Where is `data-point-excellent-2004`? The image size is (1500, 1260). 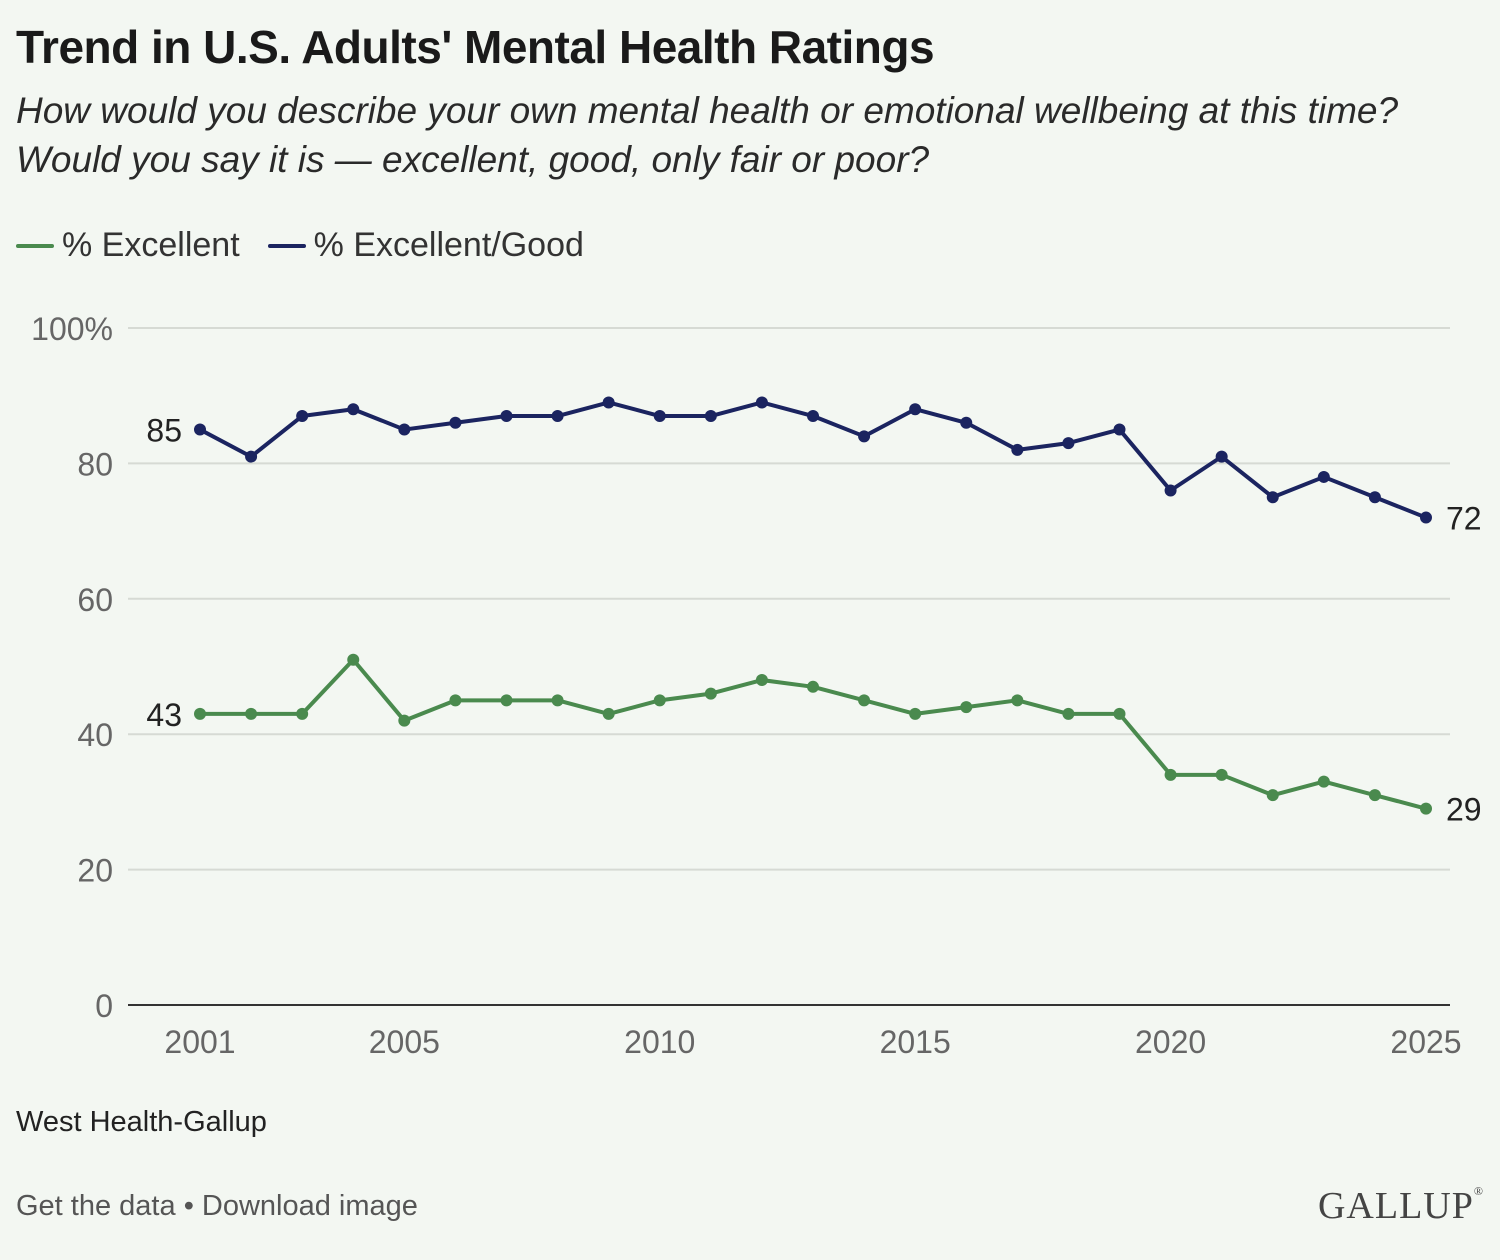 data-point-excellent-2004 is located at coordinates (353, 659).